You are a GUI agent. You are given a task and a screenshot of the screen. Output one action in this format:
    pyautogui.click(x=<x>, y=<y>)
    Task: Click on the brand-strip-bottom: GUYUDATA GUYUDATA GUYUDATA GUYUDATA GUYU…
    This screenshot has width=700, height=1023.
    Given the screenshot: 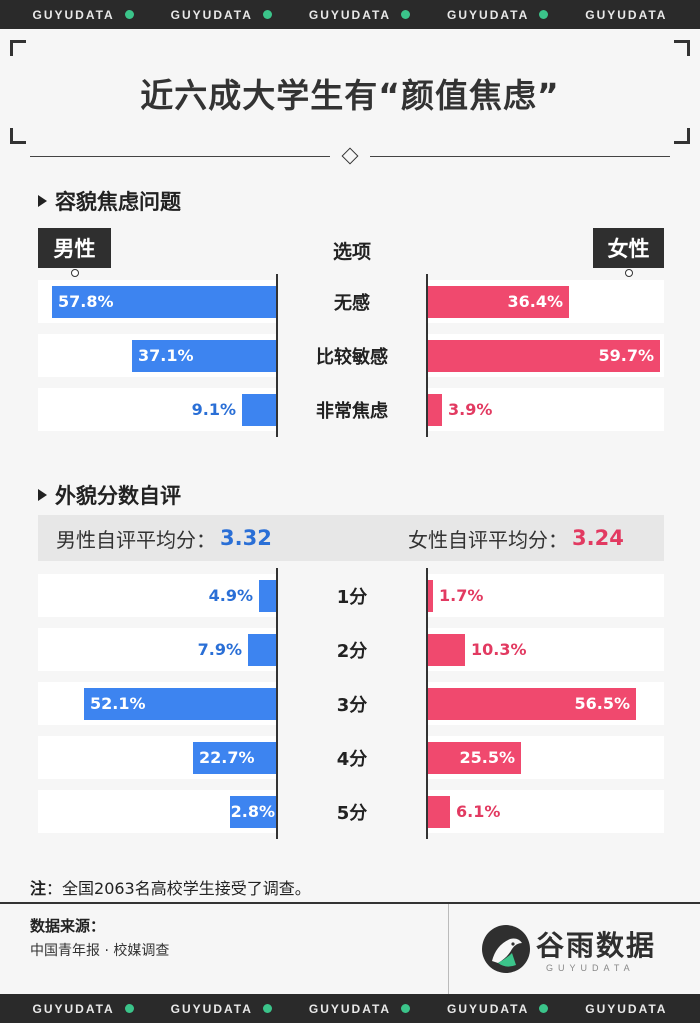 What is the action you would take?
    pyautogui.click(x=350, y=1008)
    